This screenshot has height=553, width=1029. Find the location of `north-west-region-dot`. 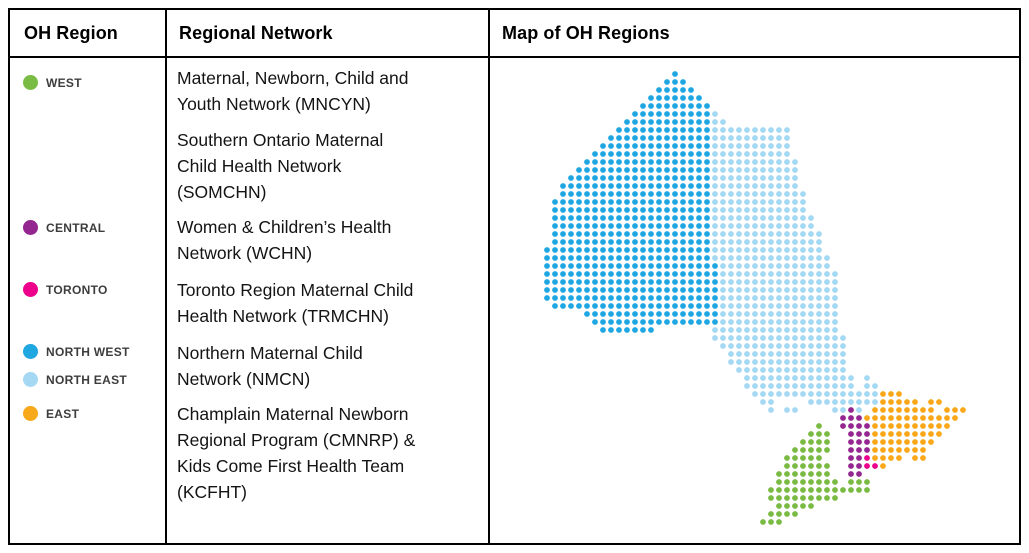

north-west-region-dot is located at coordinates (30, 351).